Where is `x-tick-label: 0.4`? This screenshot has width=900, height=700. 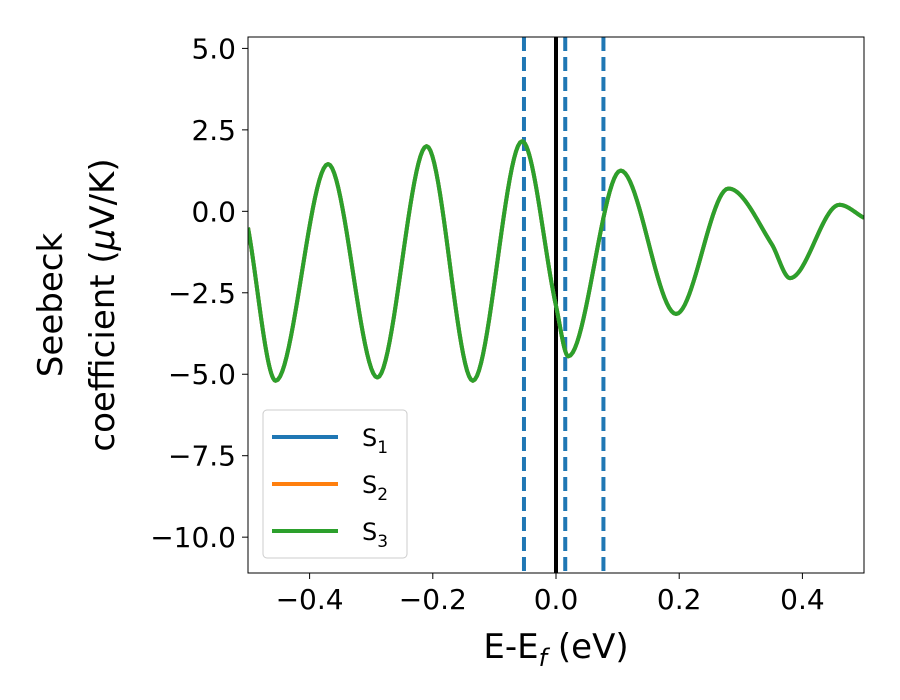
x-tick-label: 0.4 is located at coordinates (802, 599).